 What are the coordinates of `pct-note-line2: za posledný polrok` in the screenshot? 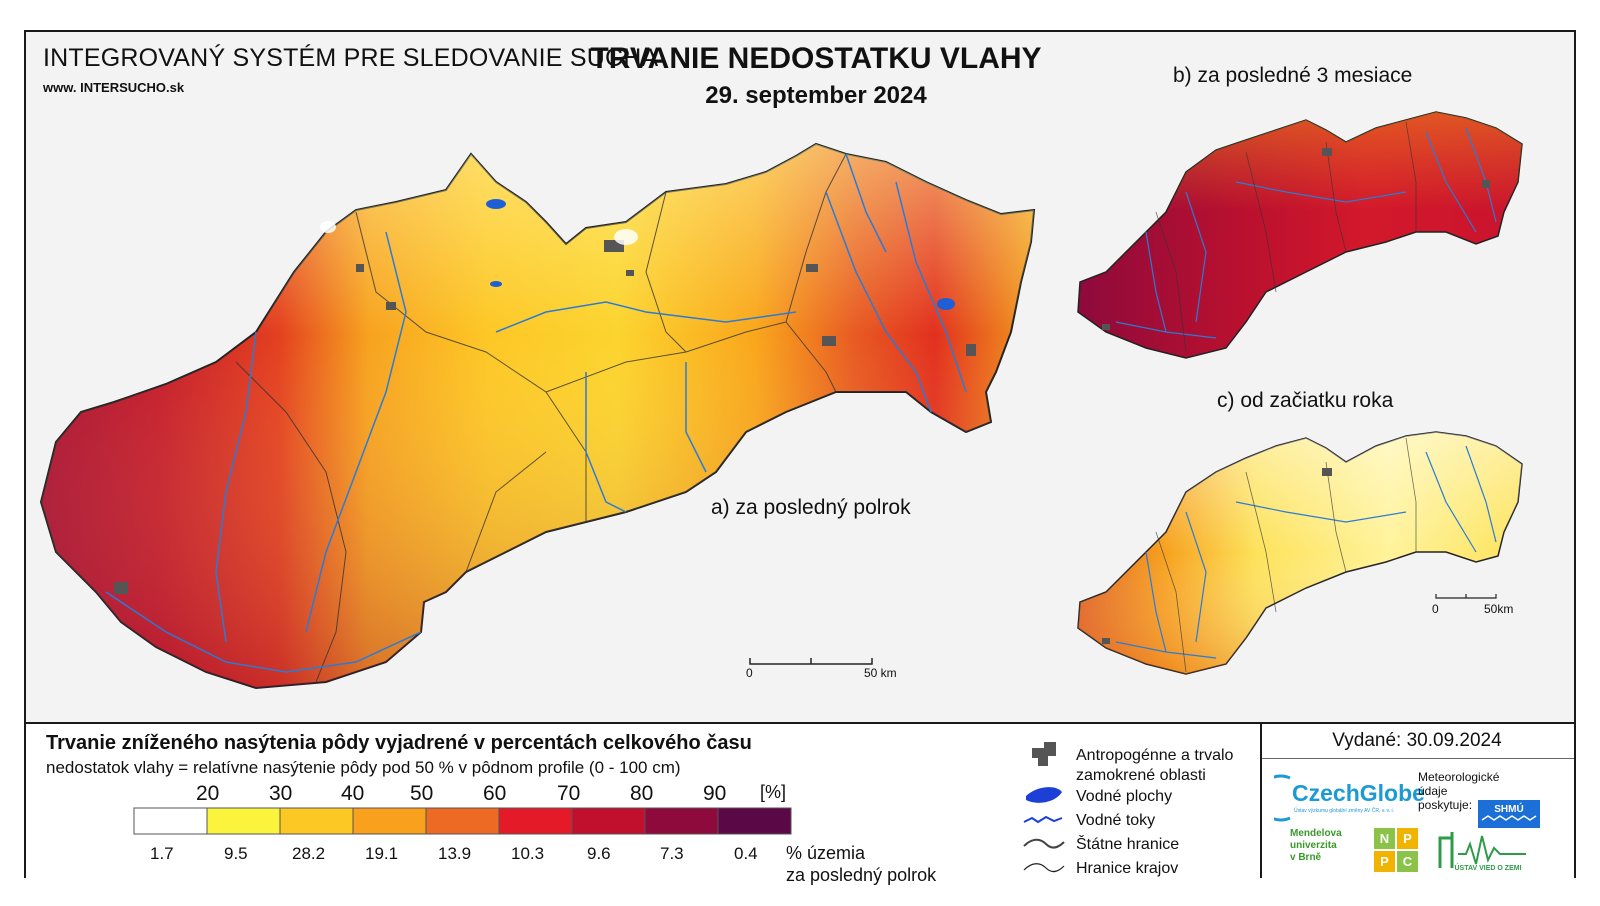 It's located at (861, 875).